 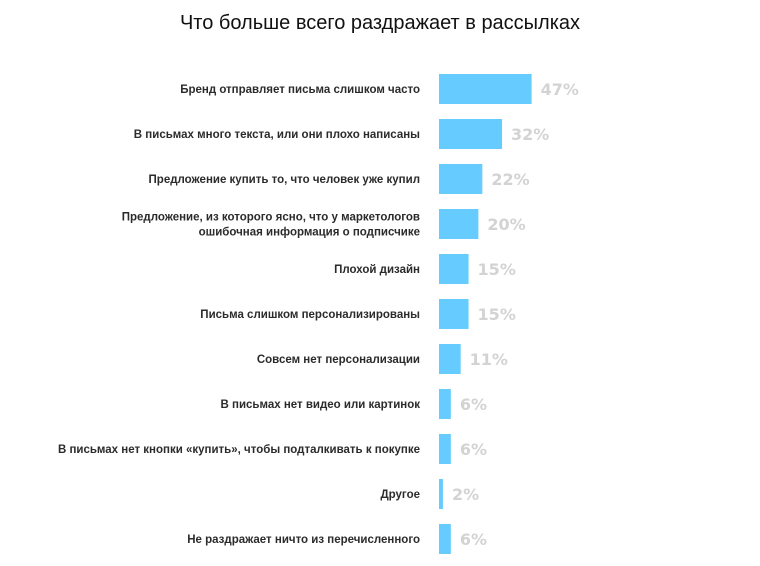 I want to click on value-label-8: 6%, so click(x=473, y=449).